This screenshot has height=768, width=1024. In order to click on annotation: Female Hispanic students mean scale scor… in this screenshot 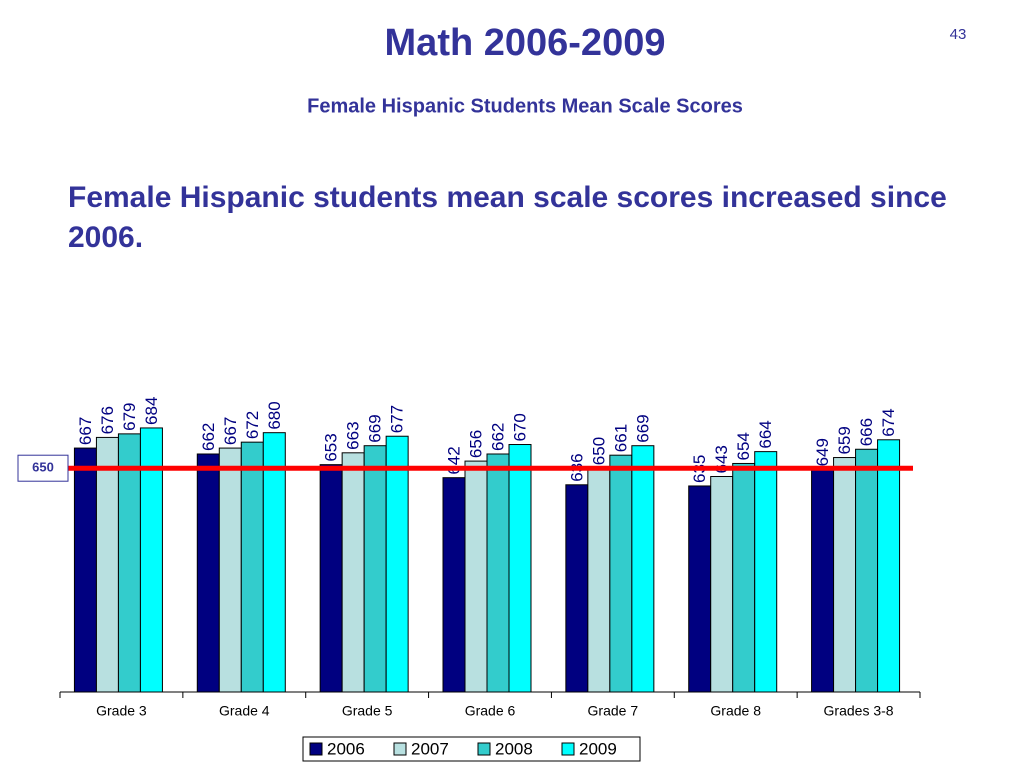, I will do `click(507, 217)`.